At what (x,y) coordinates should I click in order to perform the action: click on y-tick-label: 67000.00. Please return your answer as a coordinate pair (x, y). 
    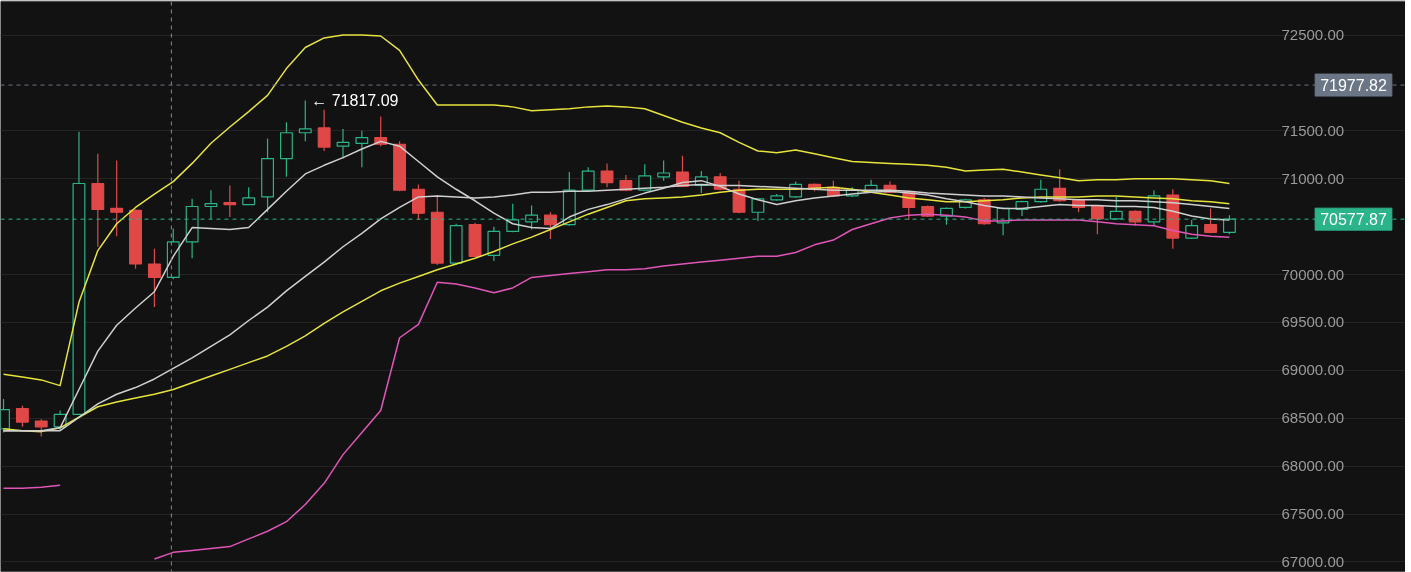
    Looking at the image, I should click on (1313, 561).